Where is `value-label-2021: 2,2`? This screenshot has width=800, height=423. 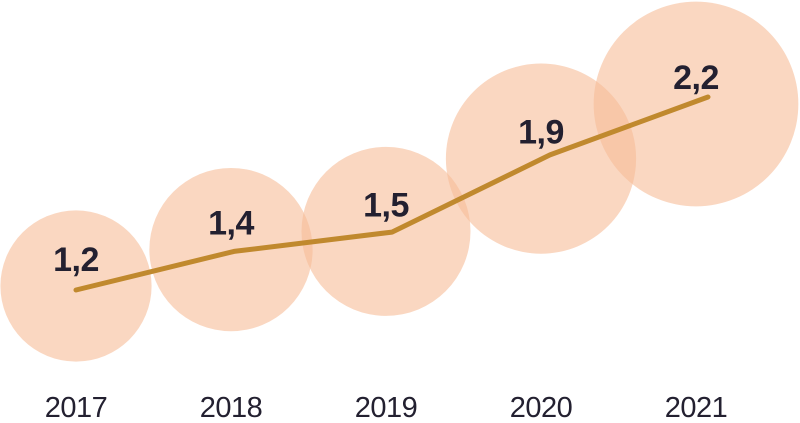 value-label-2021: 2,2 is located at coordinates (696, 78).